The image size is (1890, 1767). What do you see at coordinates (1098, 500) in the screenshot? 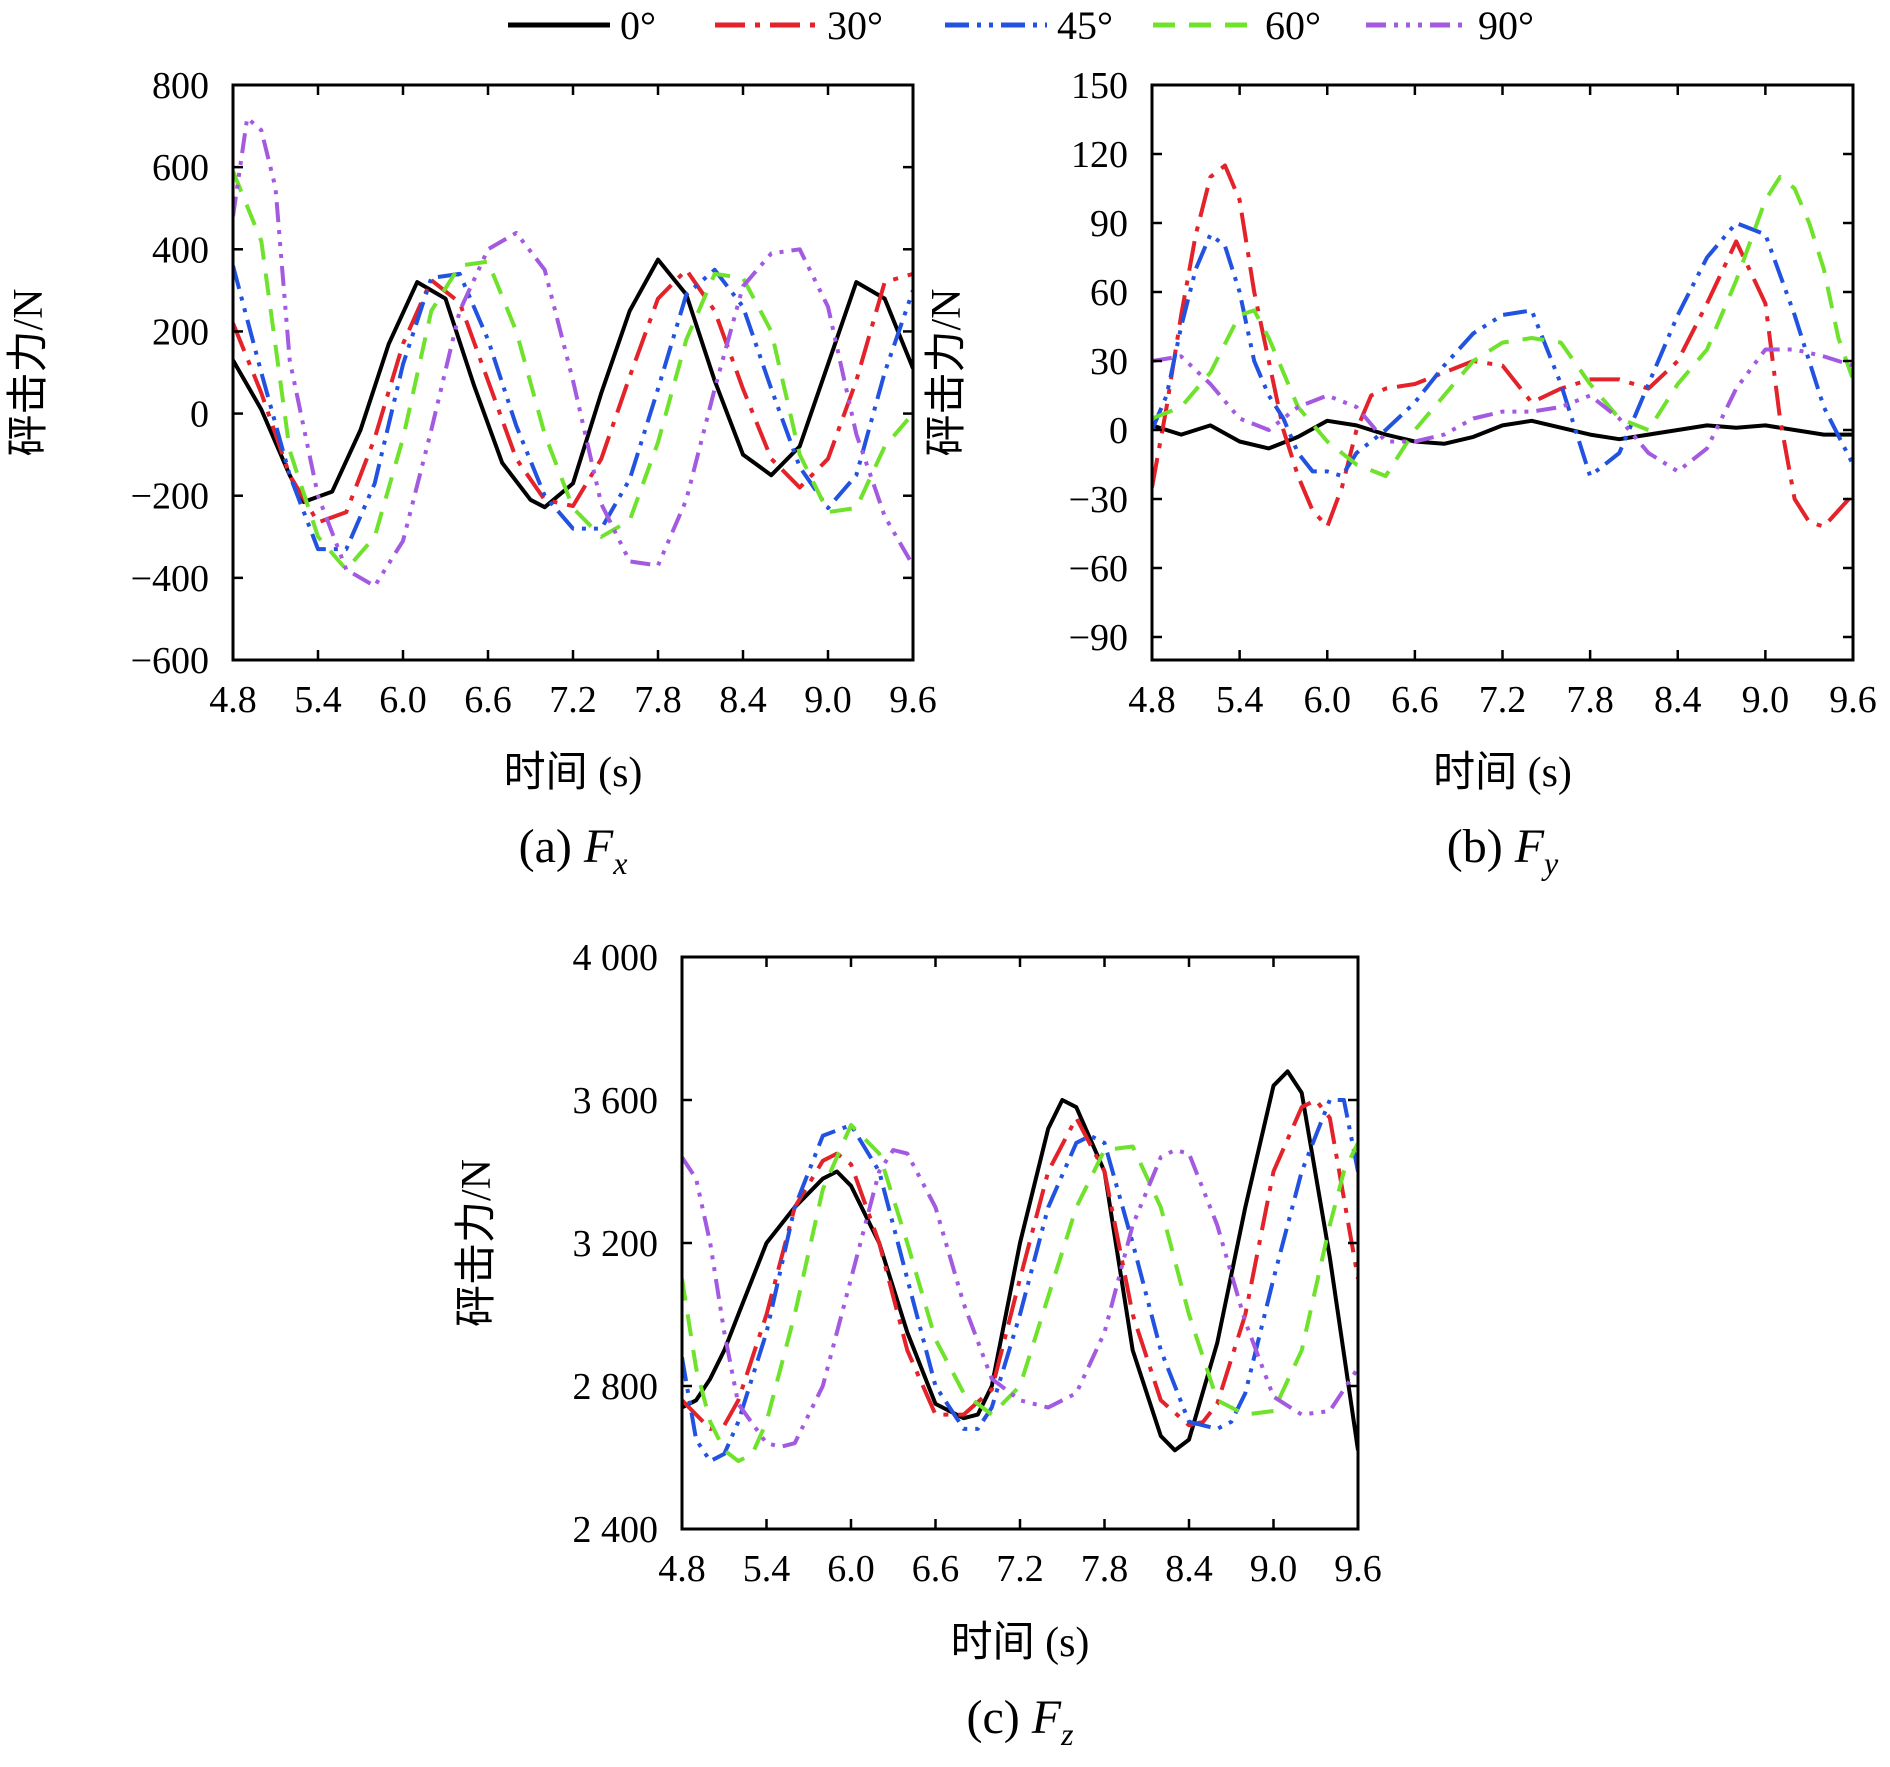
I see `y-tick-label: −30` at bounding box center [1098, 500].